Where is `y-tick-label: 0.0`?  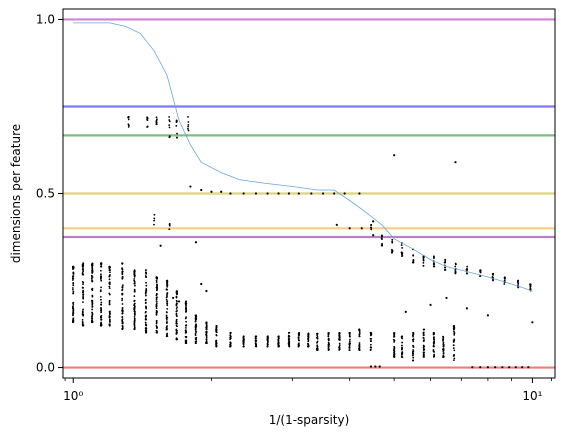 y-tick-label: 0.0 is located at coordinates (45, 368).